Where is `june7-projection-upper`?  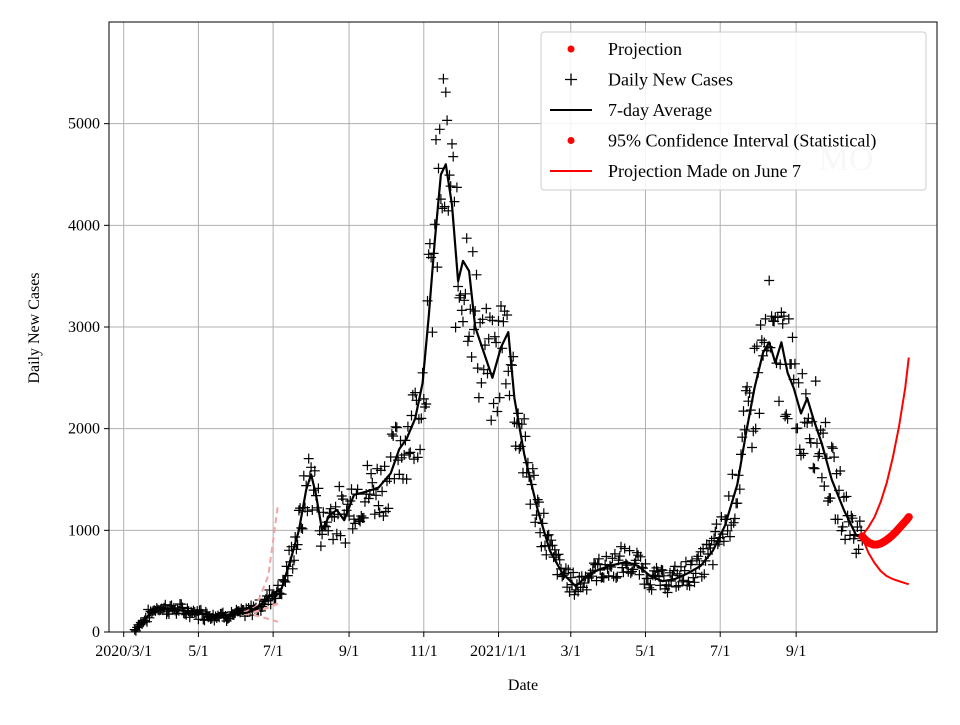
june7-projection-upper is located at coordinates (261, 559).